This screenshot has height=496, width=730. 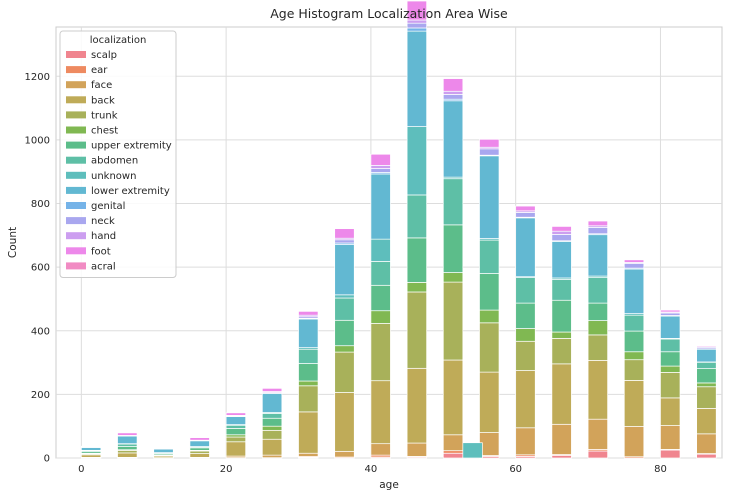 What do you see at coordinates (108, 206) in the screenshot?
I see `legend-label: genital` at bounding box center [108, 206].